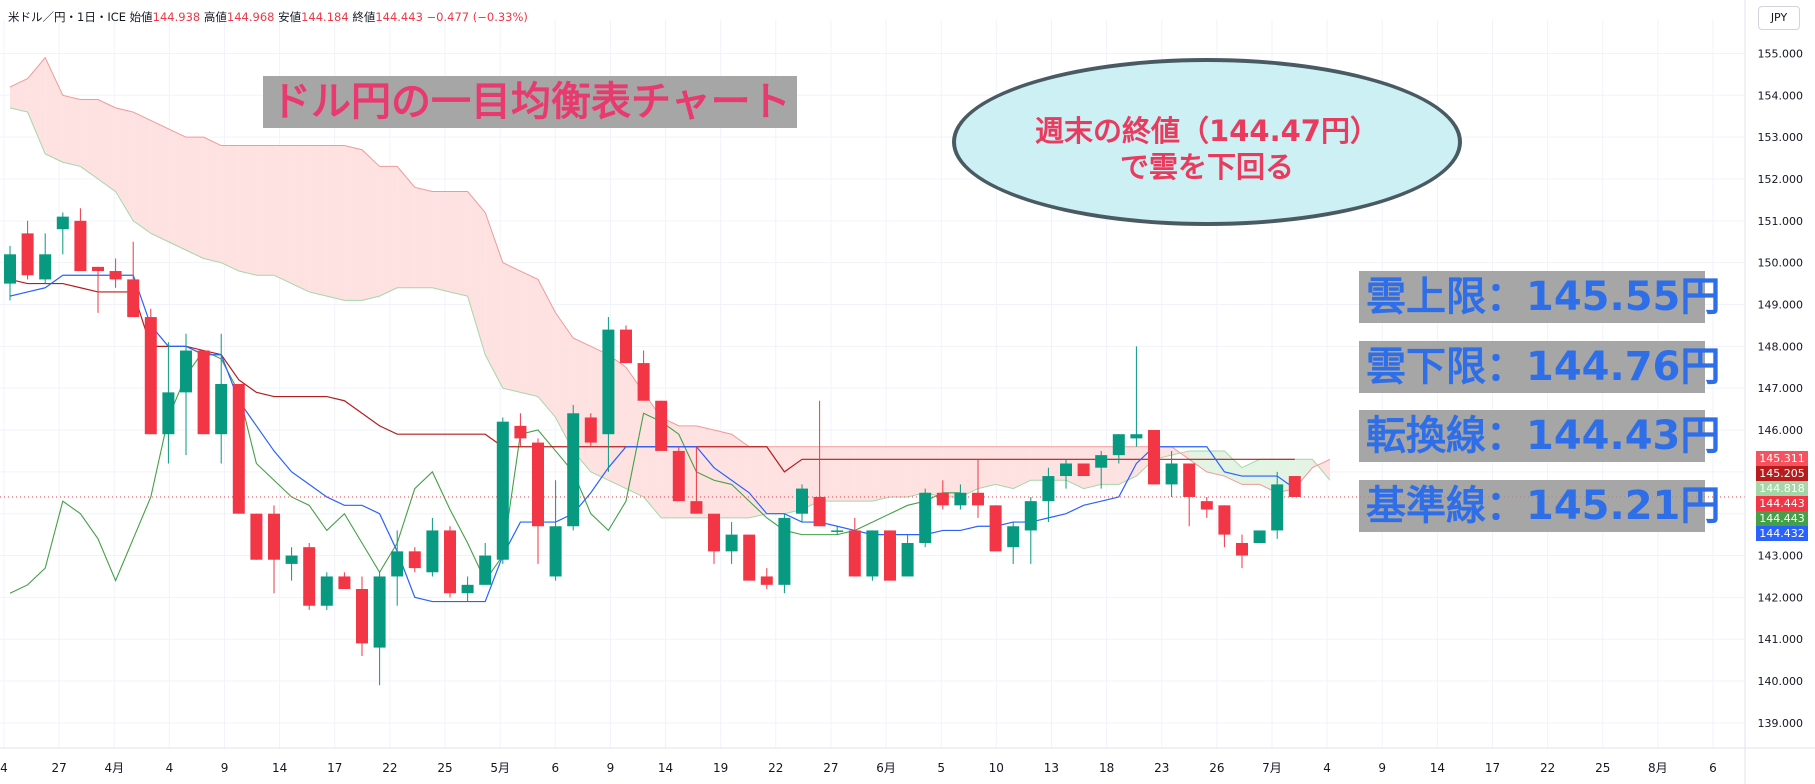 This screenshot has height=784, width=1815. Describe the element at coordinates (1602, 768) in the screenshot. I see `x-tick-label: 25` at that location.